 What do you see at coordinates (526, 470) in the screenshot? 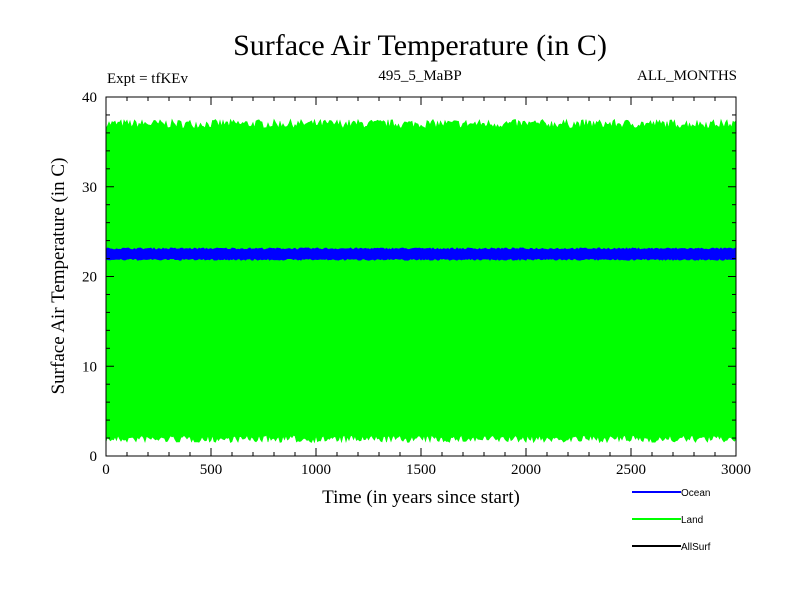
I see `x-tick-label: 2000` at bounding box center [526, 470].